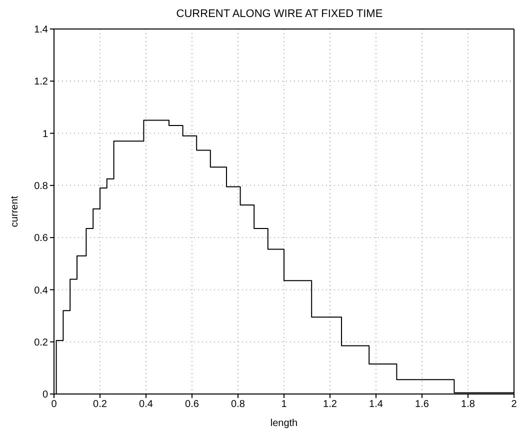  Describe the element at coordinates (41, 290) in the screenshot. I see `y-tick-label: 0.4` at that location.